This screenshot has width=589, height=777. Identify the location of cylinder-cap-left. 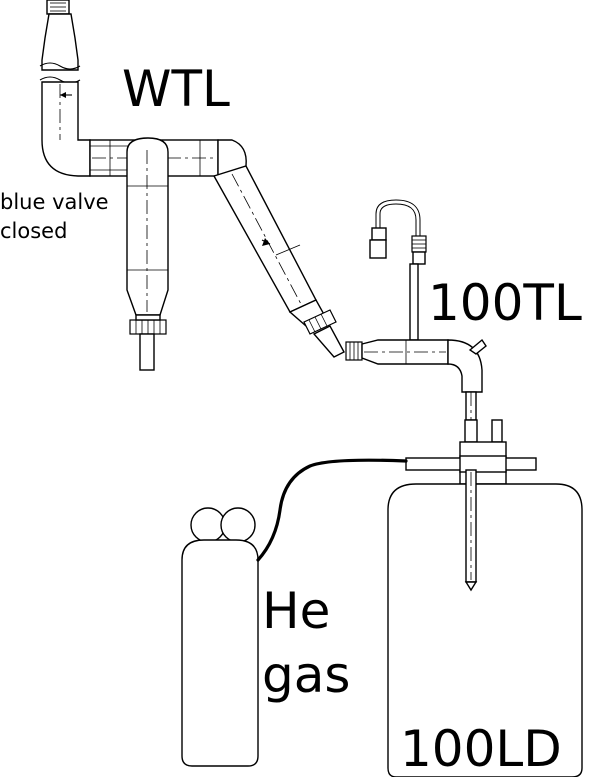
(208, 525).